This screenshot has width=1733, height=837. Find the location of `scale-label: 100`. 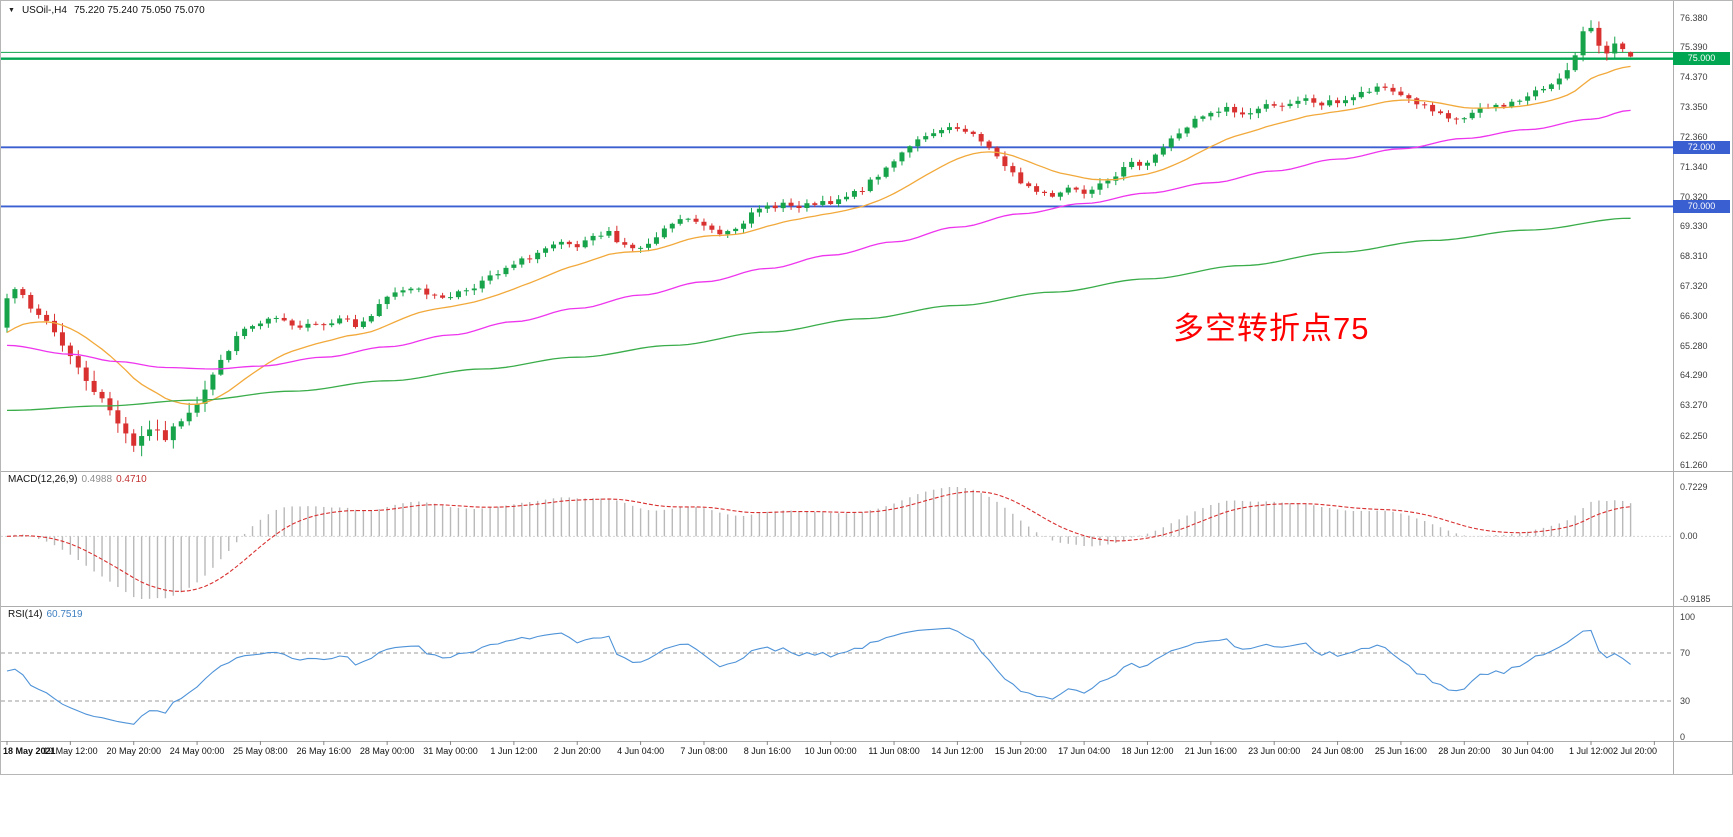

scale-label: 100 is located at coordinates (1688, 617).